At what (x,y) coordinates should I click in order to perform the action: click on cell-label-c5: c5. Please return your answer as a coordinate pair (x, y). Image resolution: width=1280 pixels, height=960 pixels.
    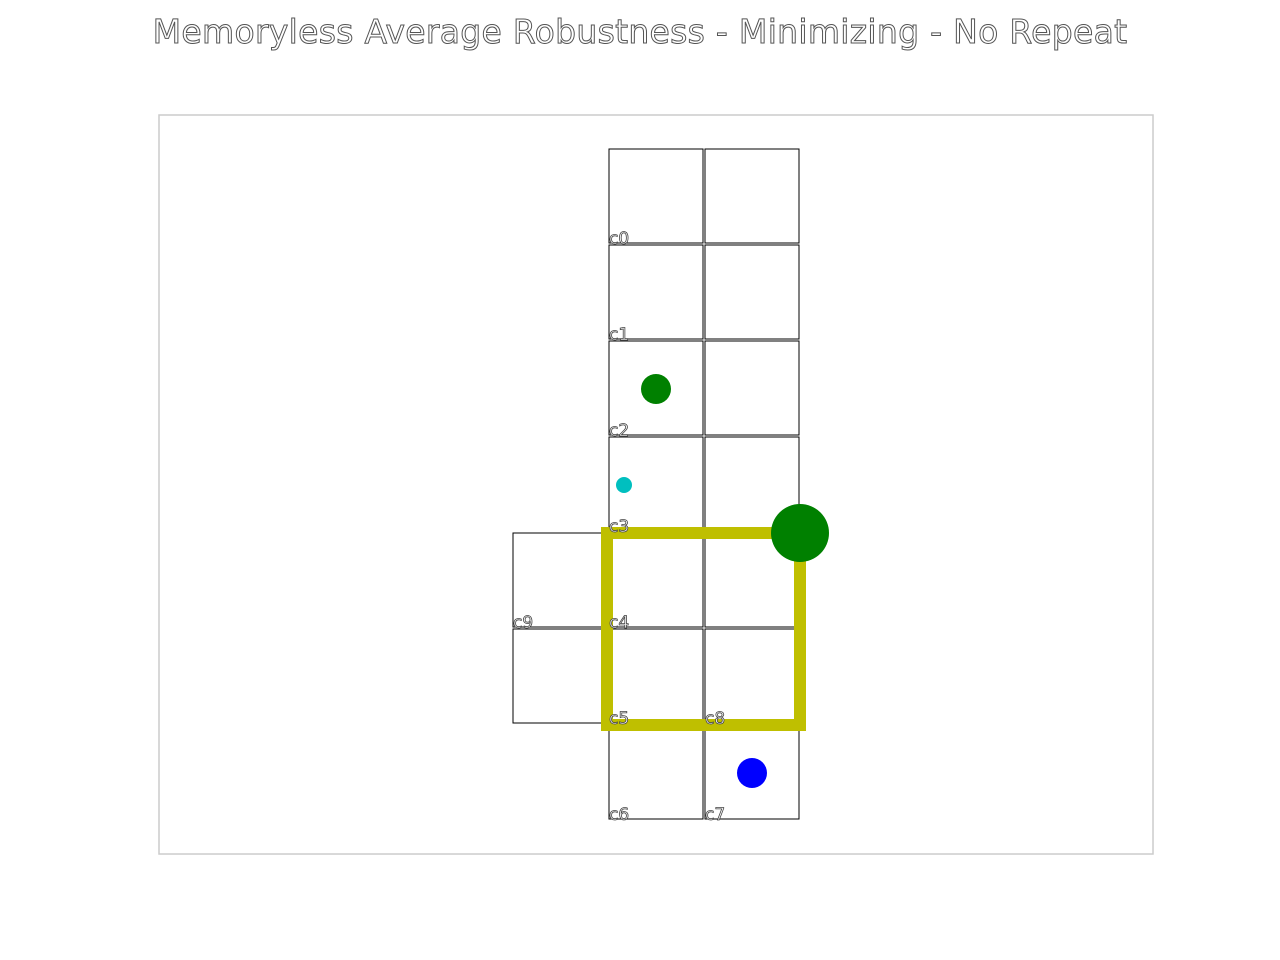
    Looking at the image, I should click on (619, 719).